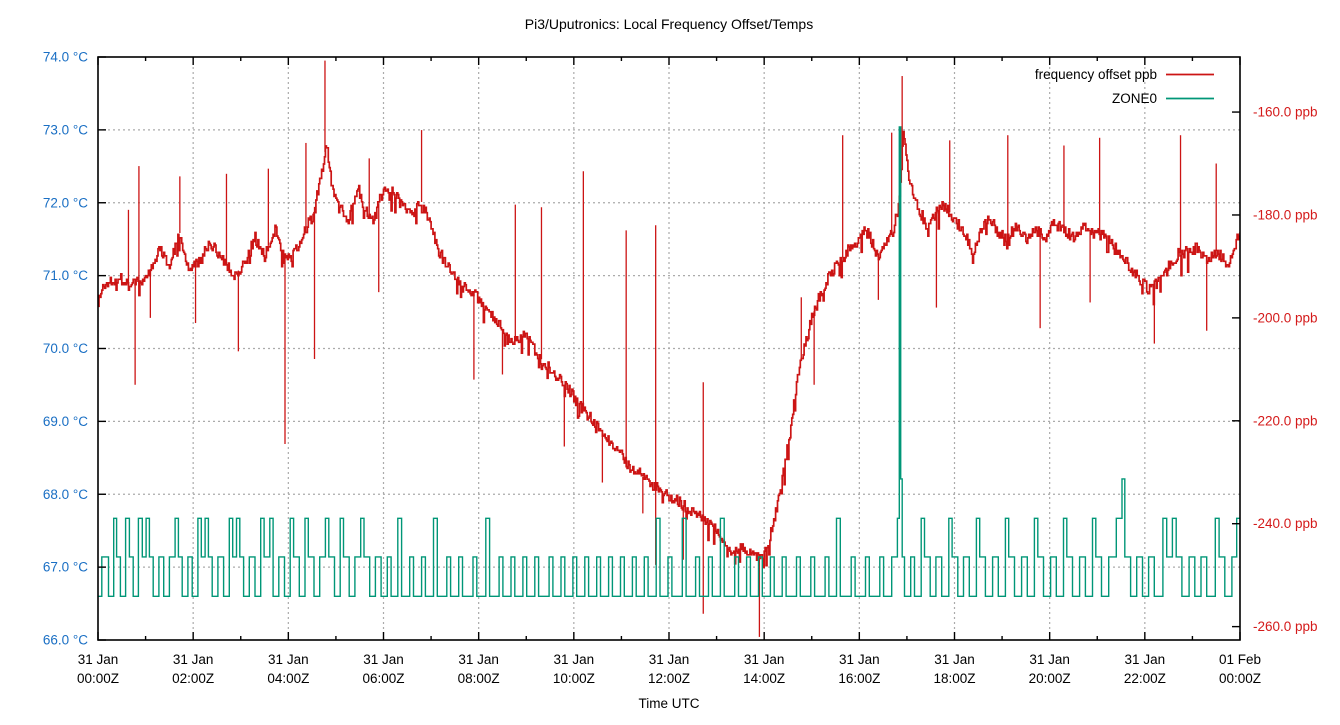  I want to click on legend-label-frequency-offset: frequency offset ppb, so click(1096, 74).